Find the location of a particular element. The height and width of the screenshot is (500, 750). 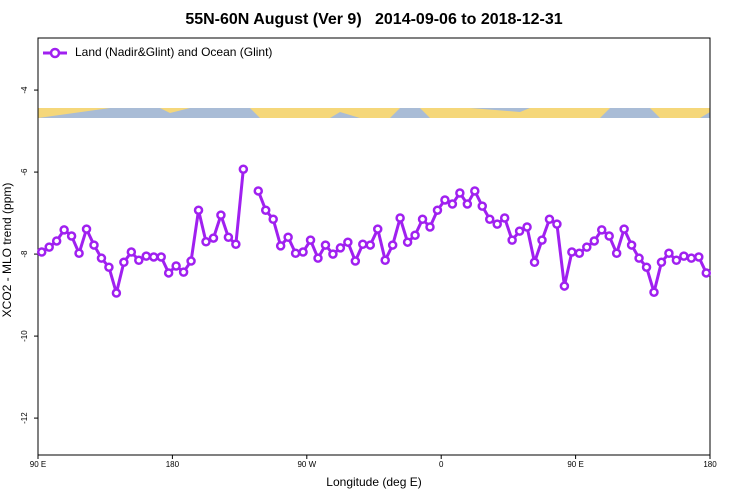

legend-marker is located at coordinates (55, 53).